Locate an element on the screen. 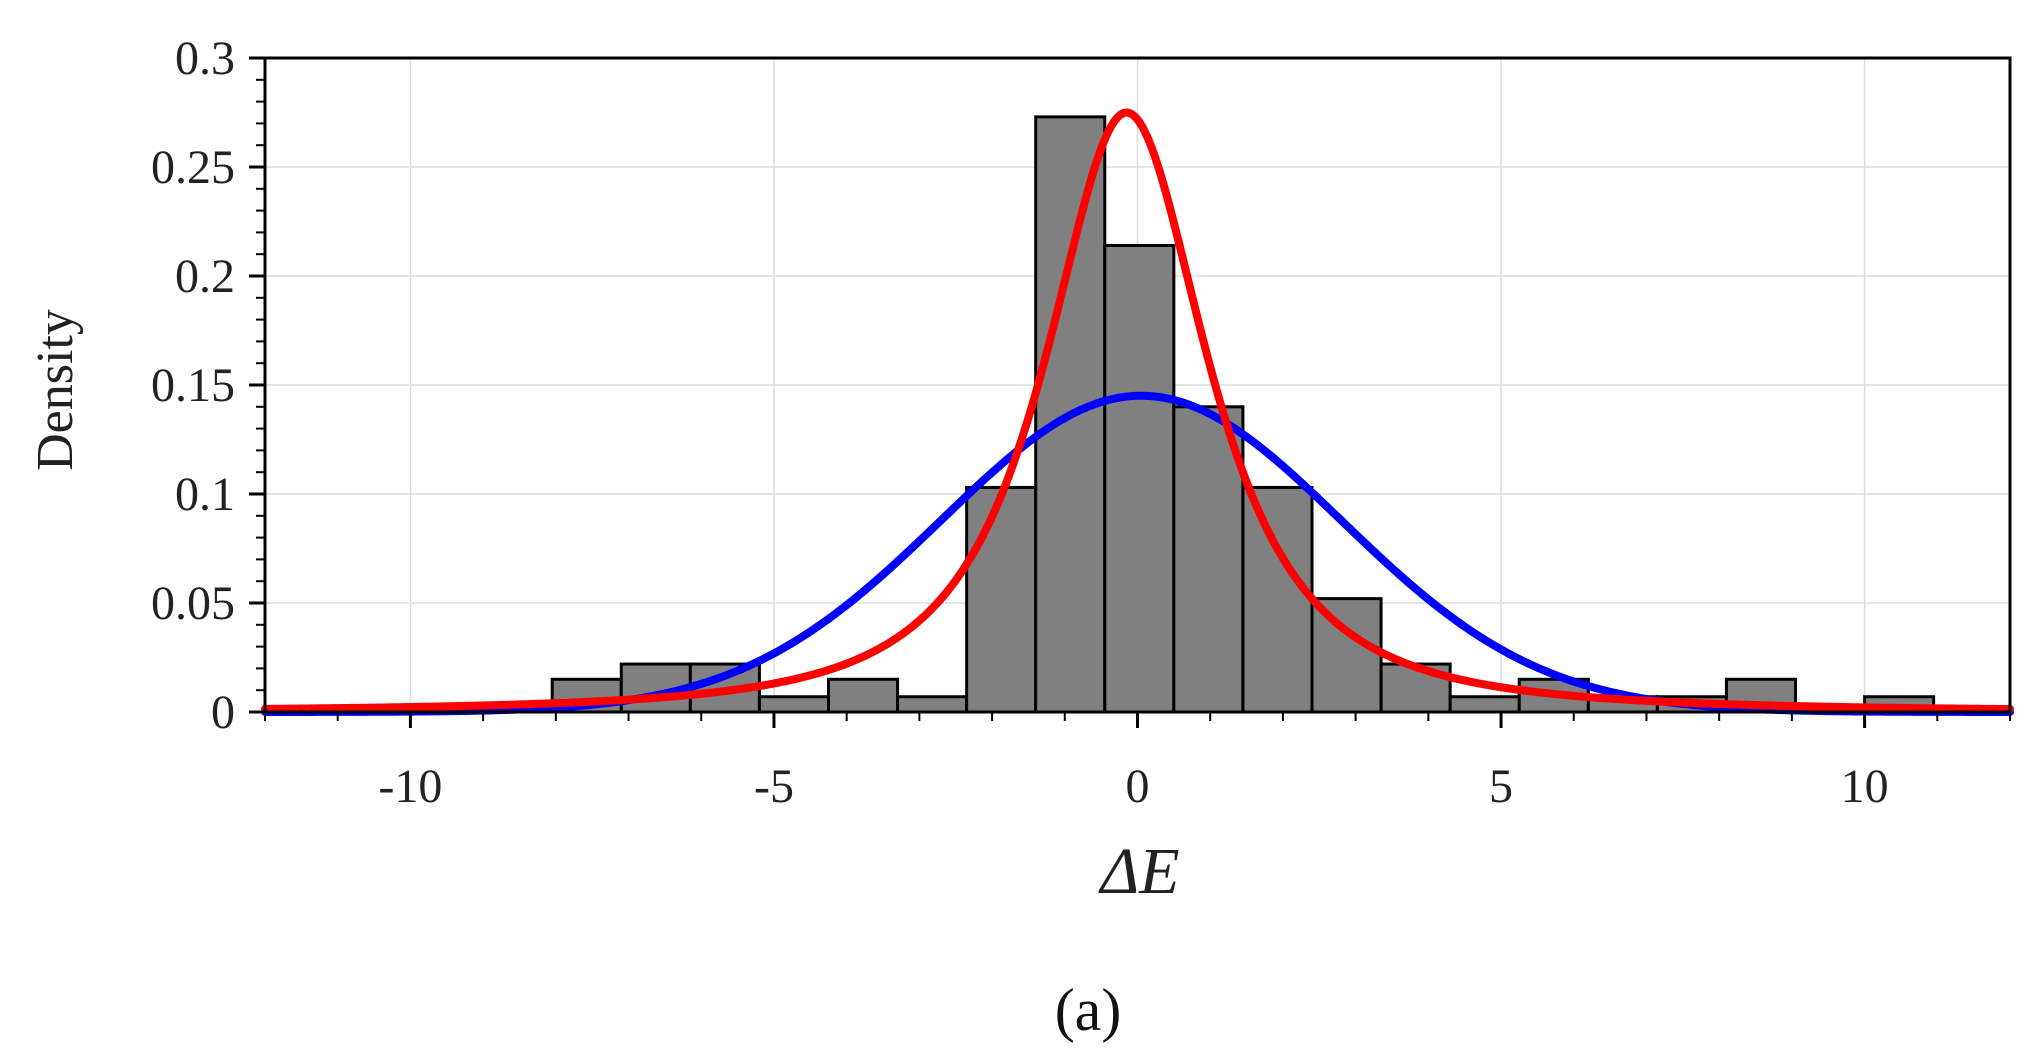 The height and width of the screenshot is (1059, 2042). y-tick-label-0: 0 is located at coordinates (223, 712).